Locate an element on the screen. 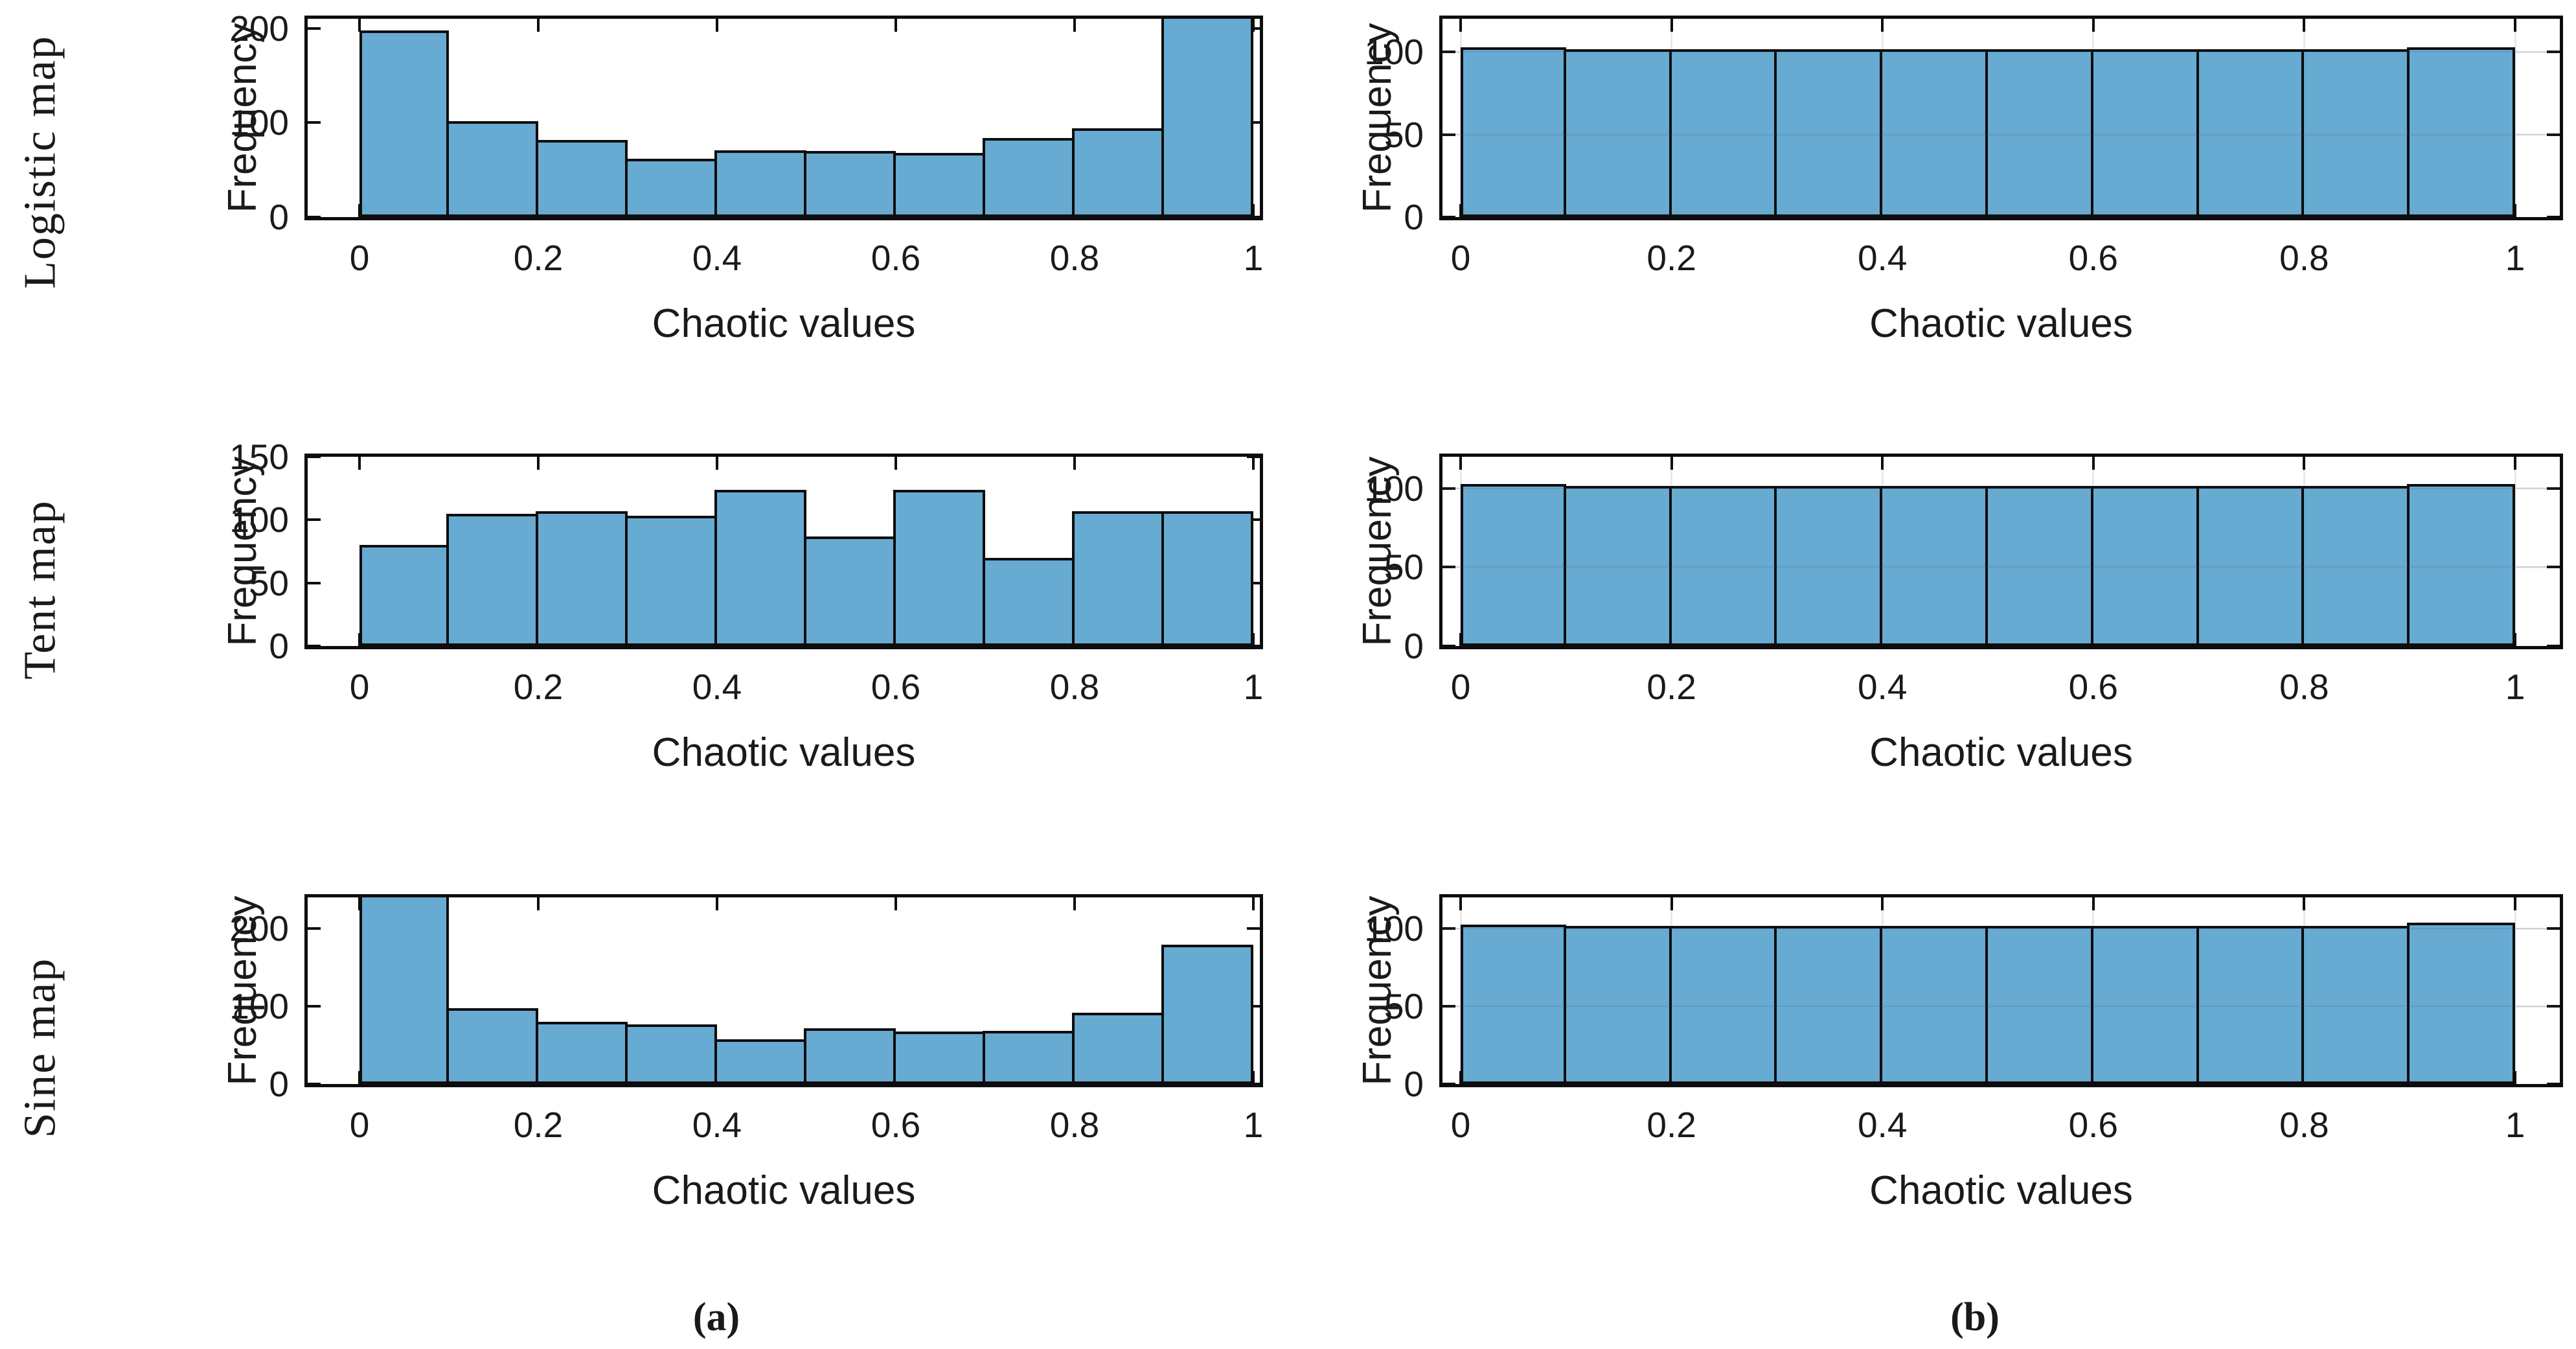 The image size is (2576, 1349). y-tick-label: 50 is located at coordinates (1404, 134).